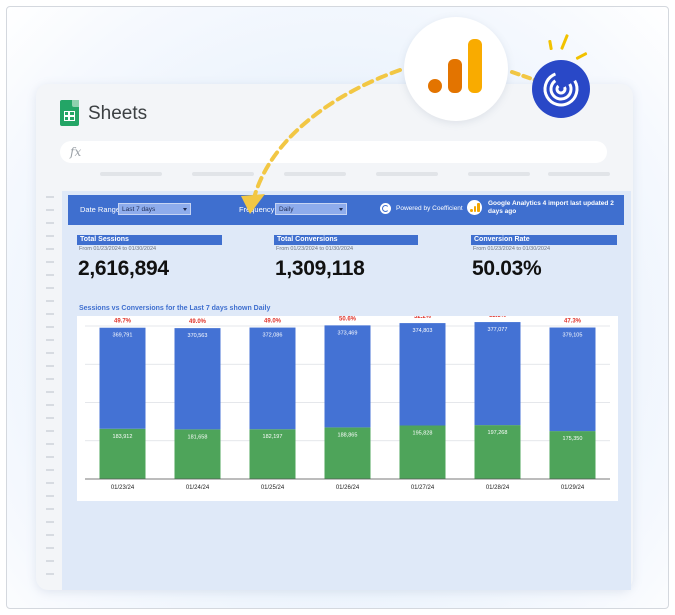 The width and height of the screenshot is (675, 615). What do you see at coordinates (423, 318) in the screenshot?
I see `data-label-rate: 52.2%` at bounding box center [423, 318].